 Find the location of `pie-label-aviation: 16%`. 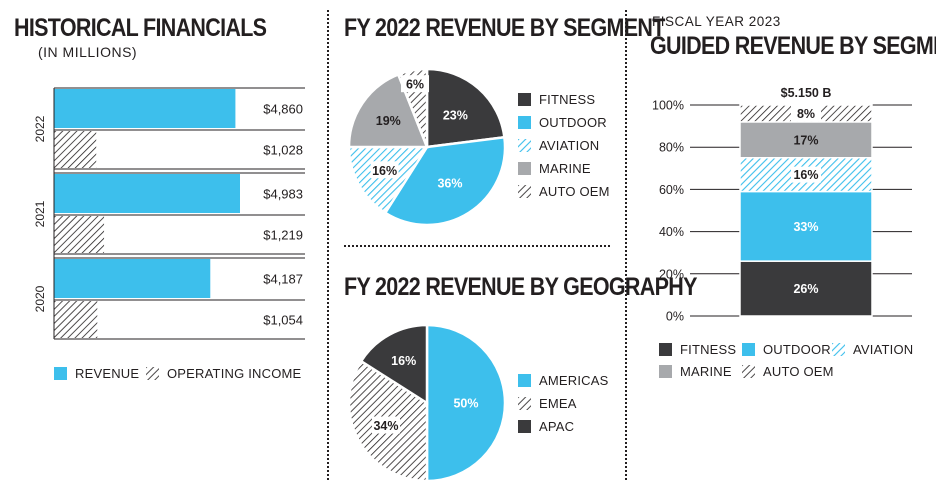

pie-label-aviation: 16% is located at coordinates (384, 171).